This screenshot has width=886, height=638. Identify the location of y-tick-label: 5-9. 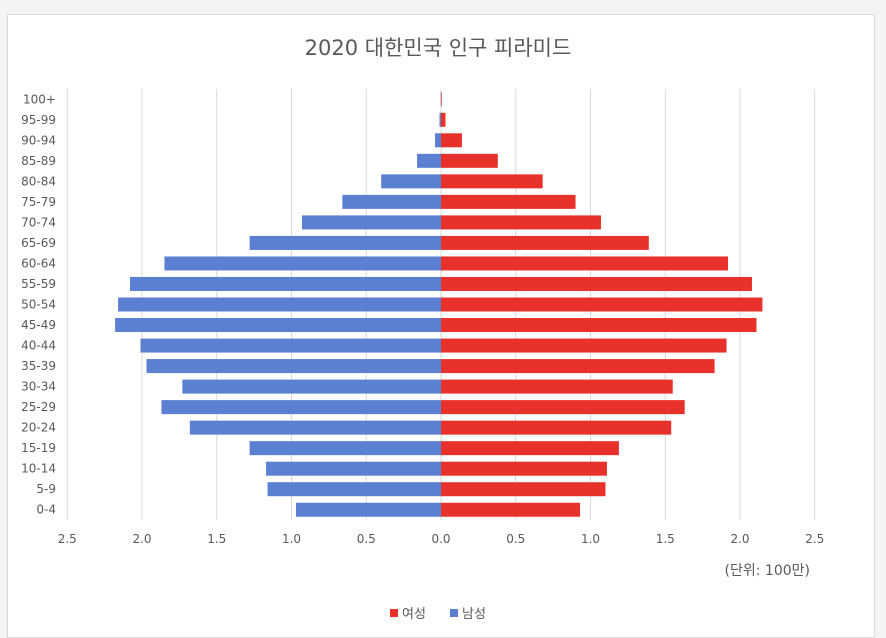
(46, 489).